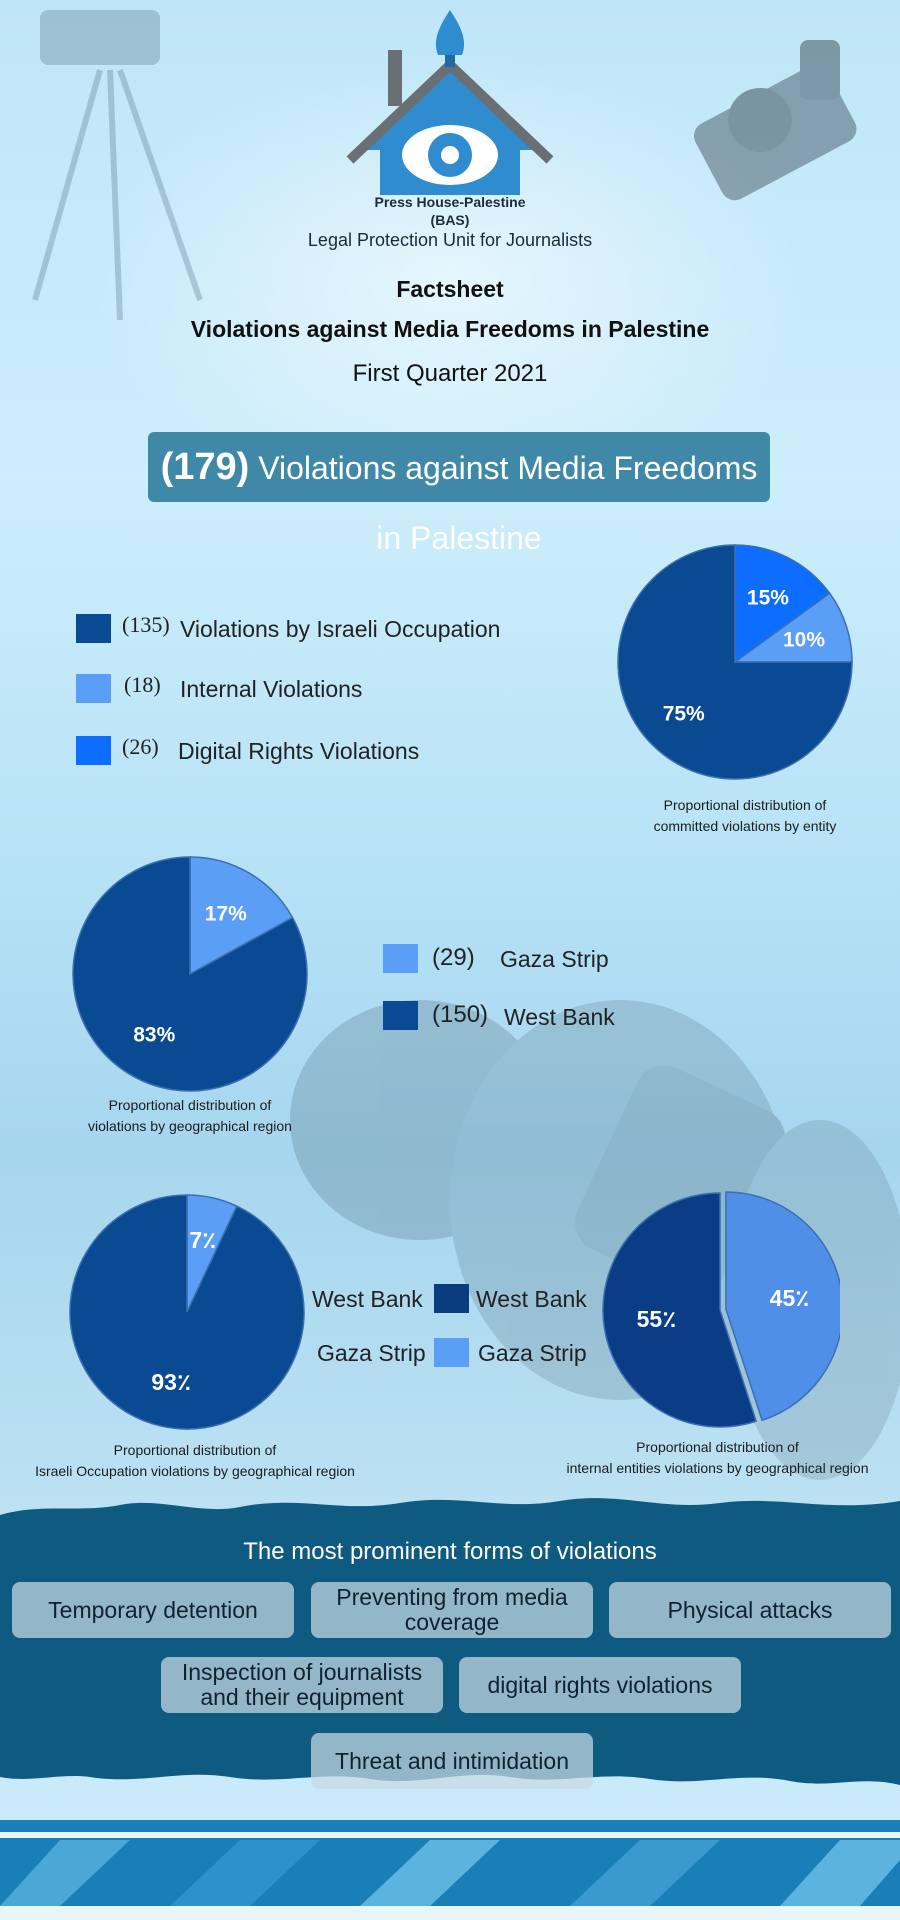  Describe the element at coordinates (340, 629) in the screenshot. I see `legend-label-israeli: Violations by Israeli Occupation` at that location.